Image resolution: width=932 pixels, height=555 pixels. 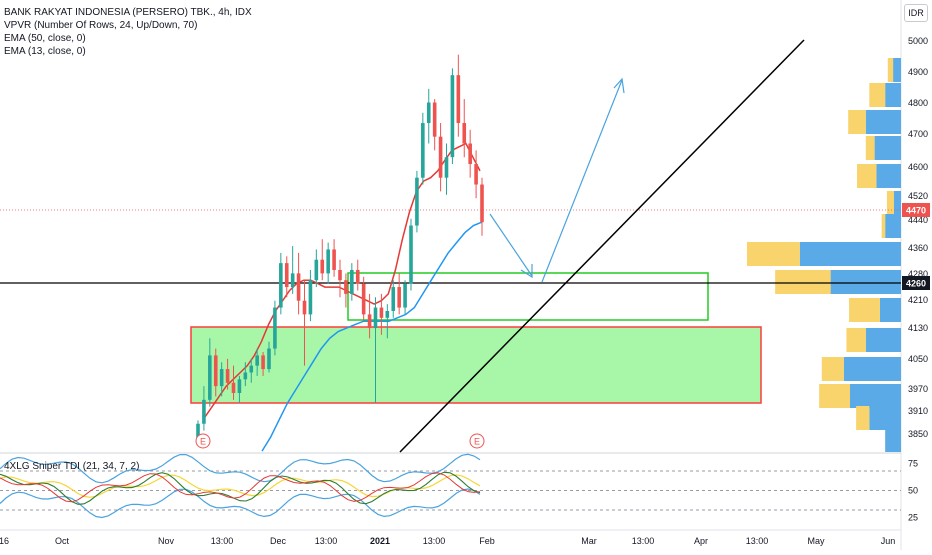 What do you see at coordinates (824, 255) in the screenshot?
I see `volume-profile` at bounding box center [824, 255].